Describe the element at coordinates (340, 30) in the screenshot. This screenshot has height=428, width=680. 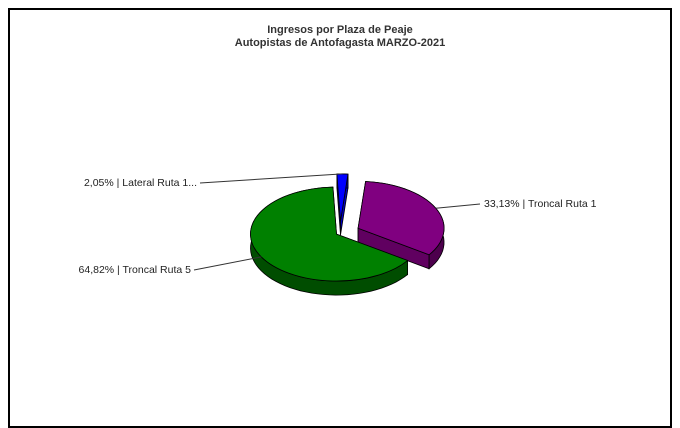
I see `chart-title: Ingresos por Plaza de Peaje` at that location.